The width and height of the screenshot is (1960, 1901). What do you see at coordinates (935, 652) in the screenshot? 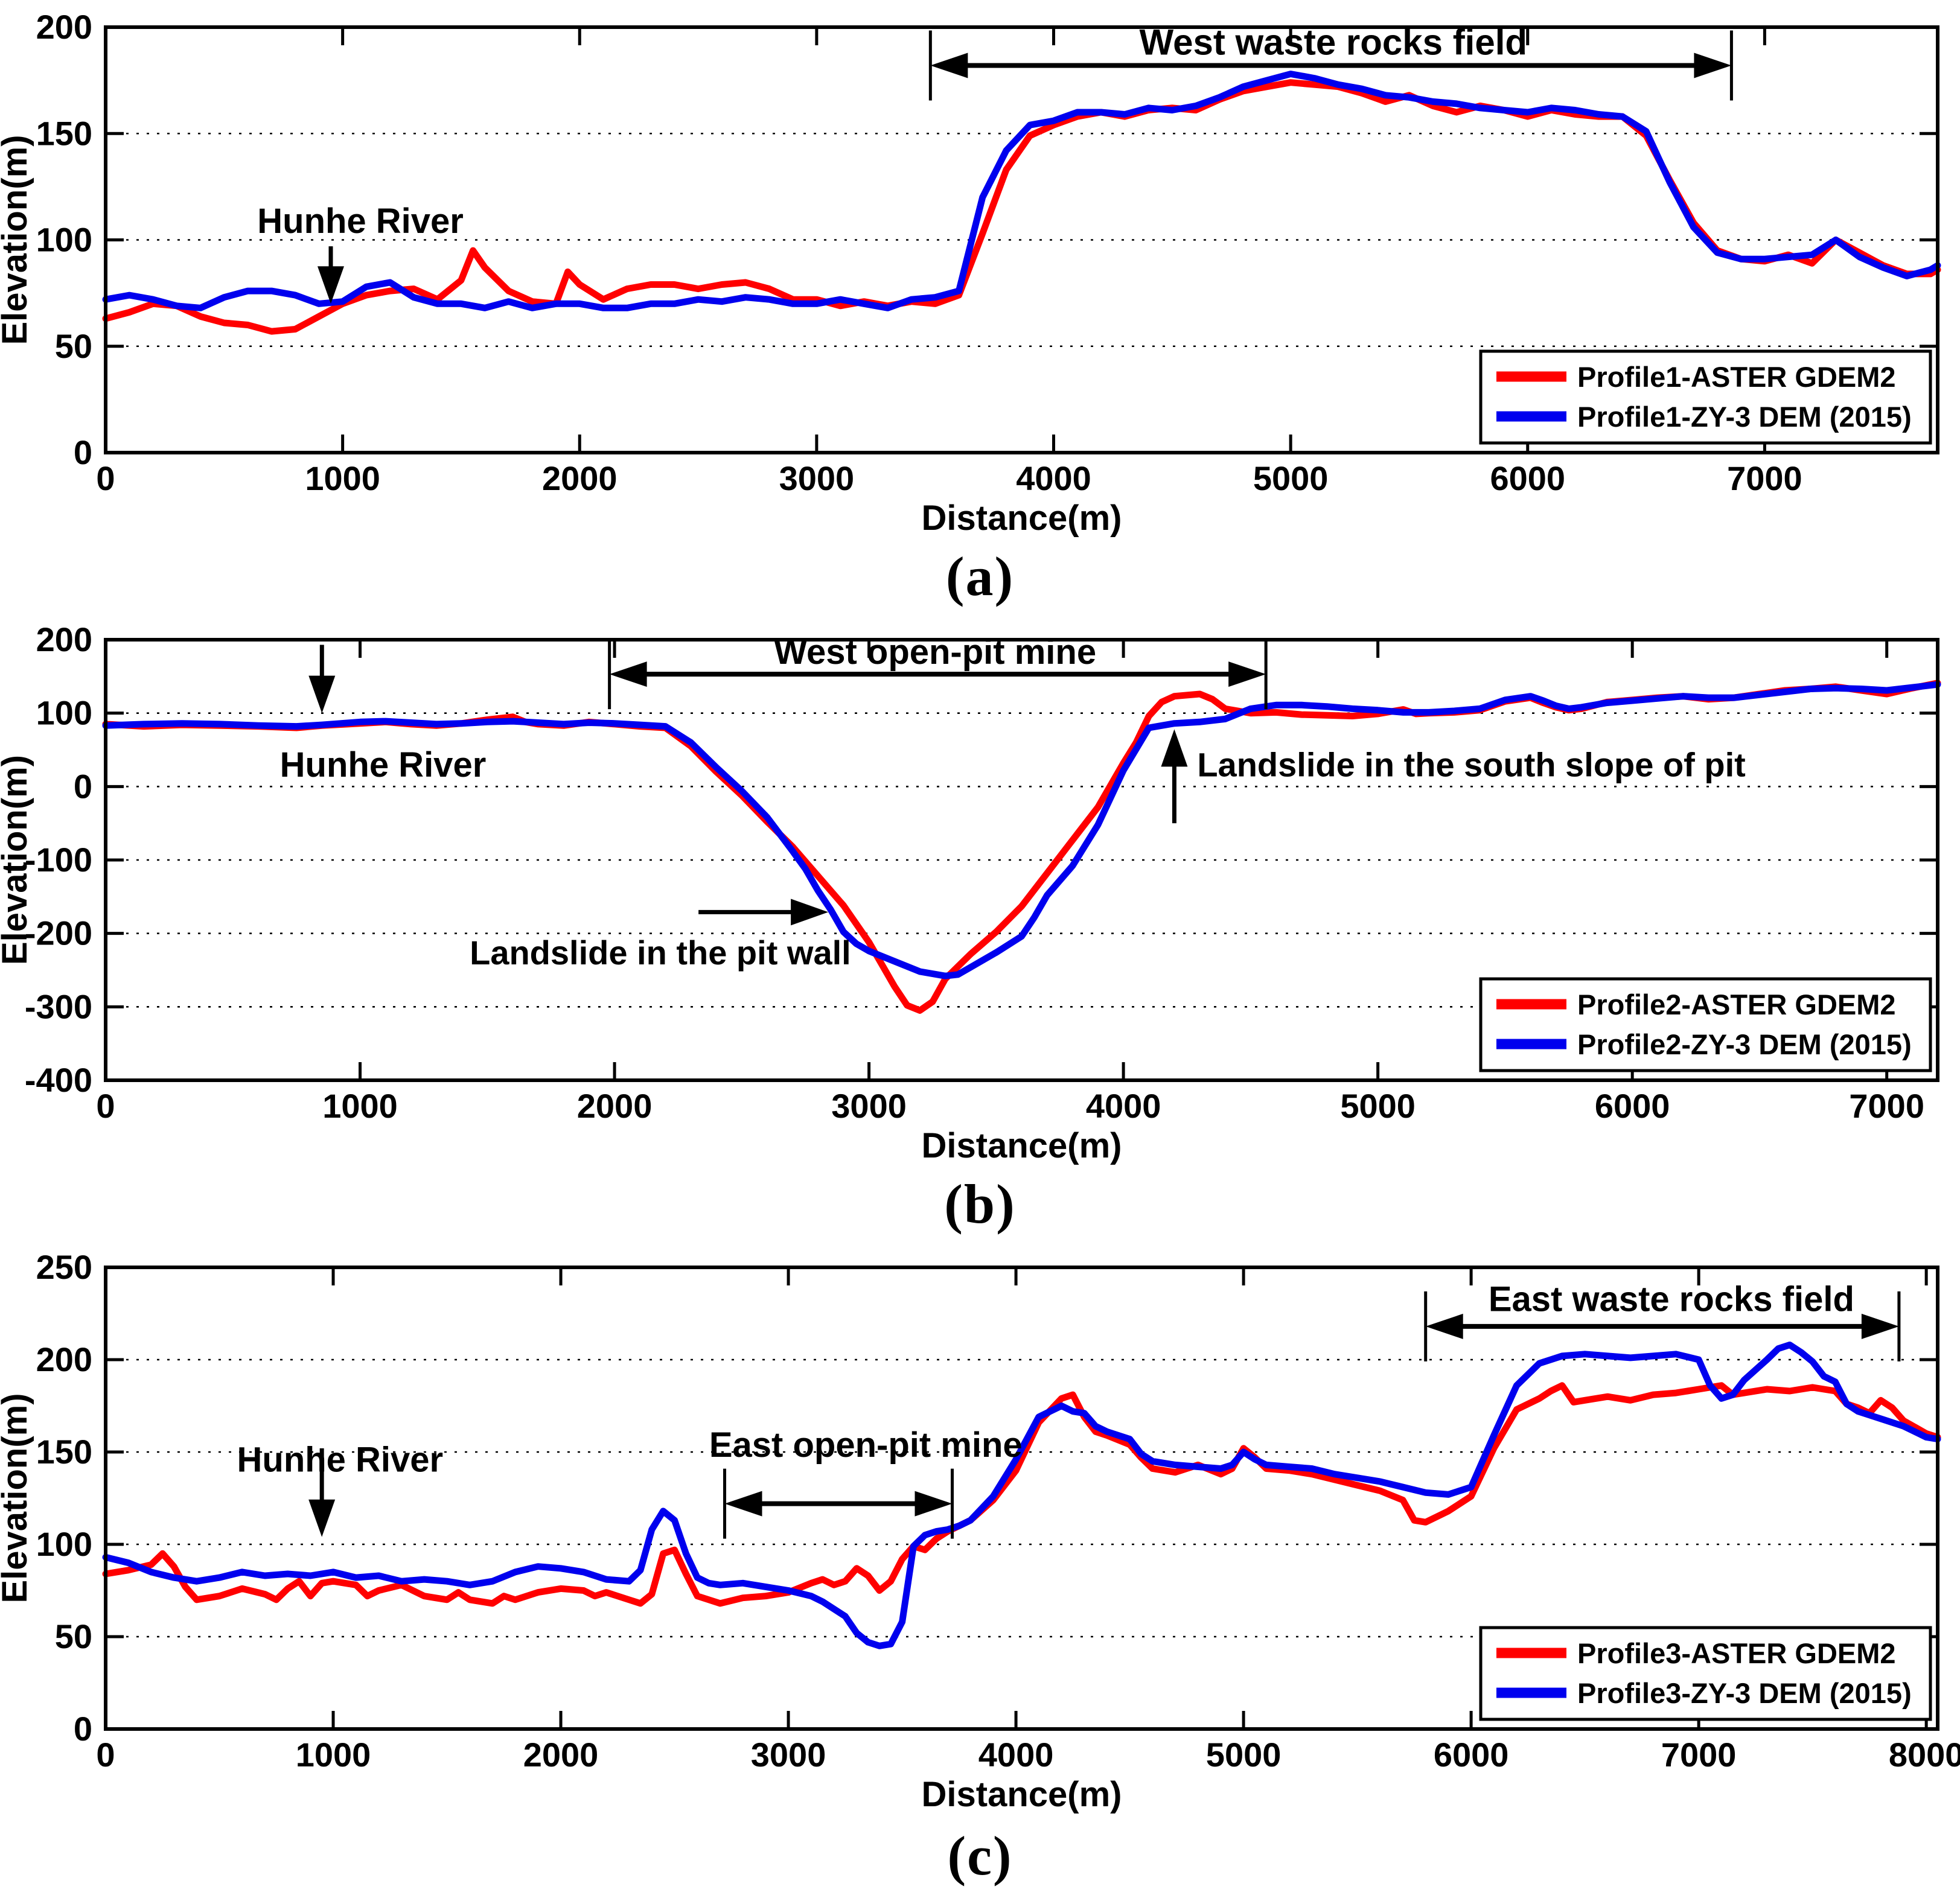
I see `svg-text: West open-pit mine` at bounding box center [935, 652].